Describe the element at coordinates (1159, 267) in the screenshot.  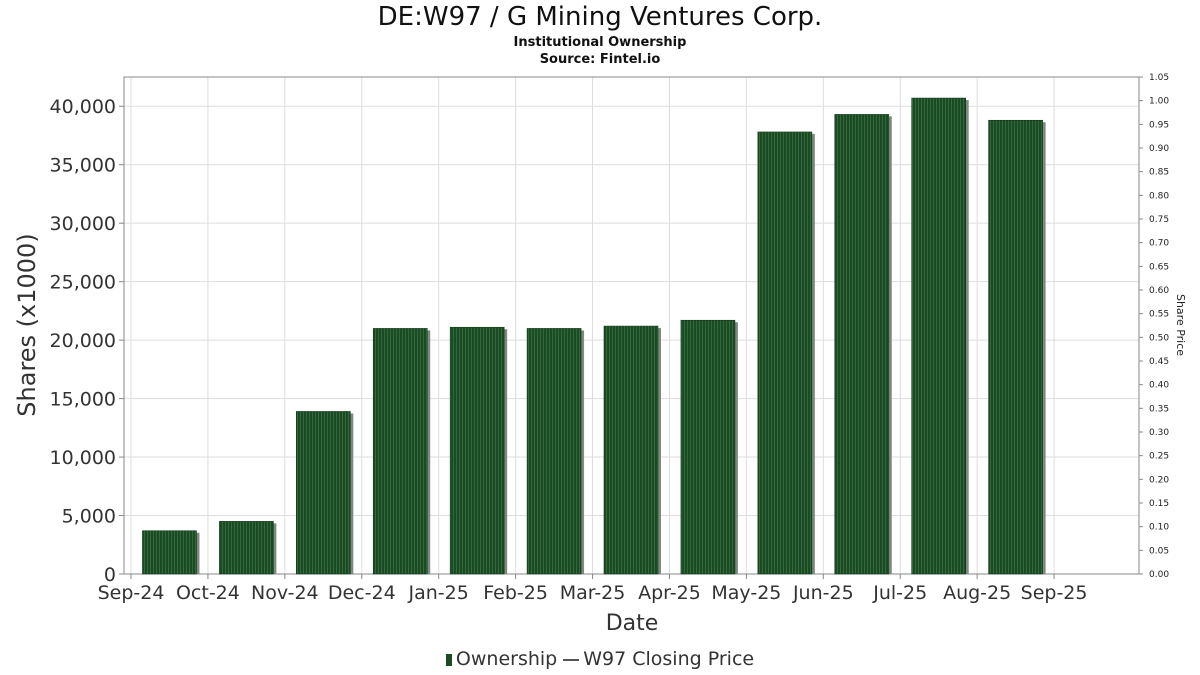
I see `y2-tick-label: 0.65` at that location.